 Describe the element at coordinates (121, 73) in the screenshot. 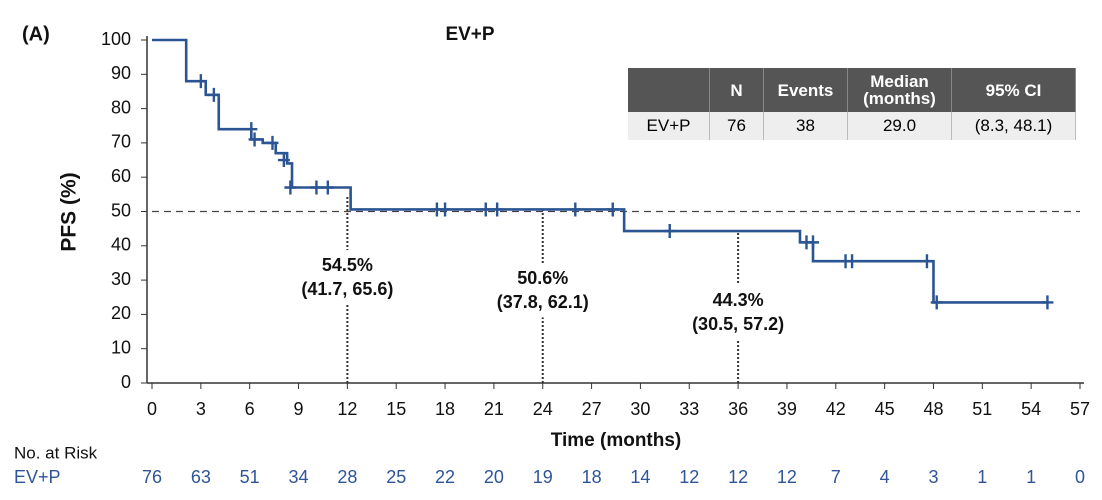

I see `y-tick-label: 90` at that location.